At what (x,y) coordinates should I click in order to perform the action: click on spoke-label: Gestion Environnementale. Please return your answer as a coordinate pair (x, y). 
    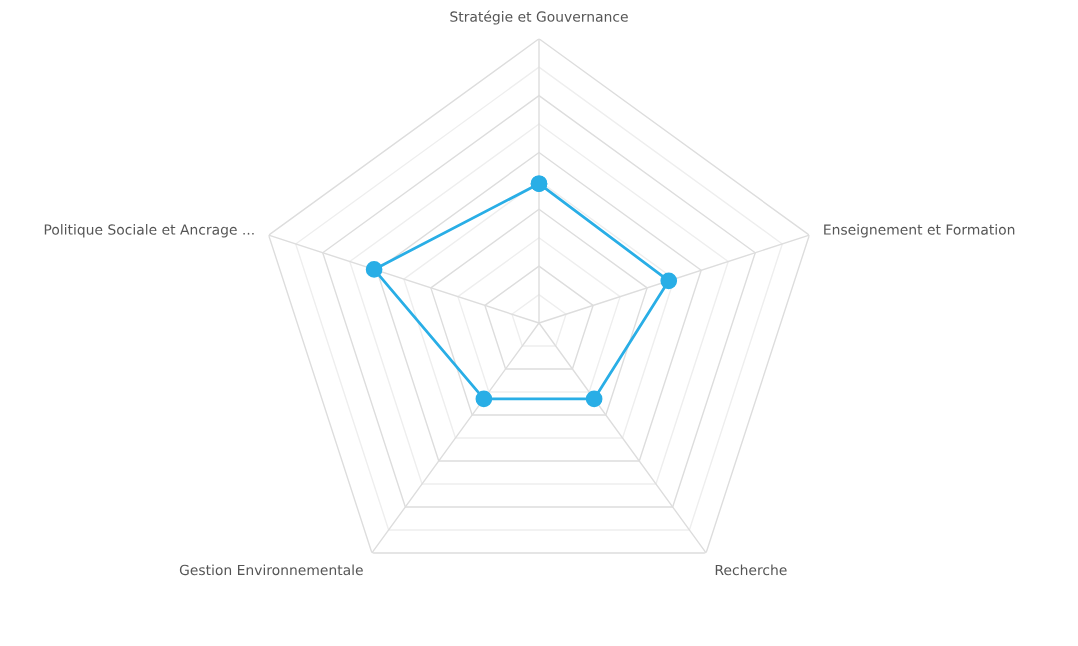
    Looking at the image, I should click on (271, 570).